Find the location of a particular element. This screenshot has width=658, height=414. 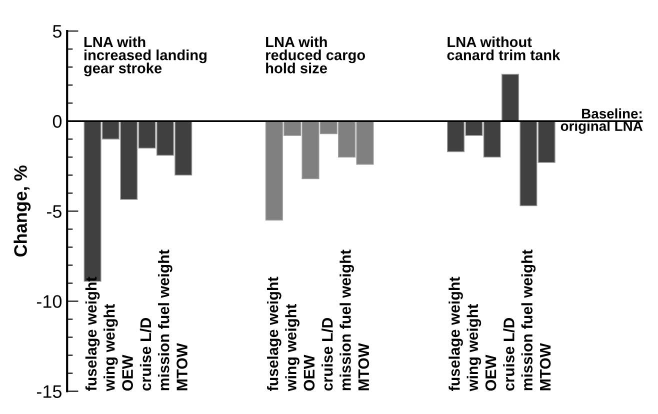

y-axis-title: Change, % is located at coordinates (22, 211).